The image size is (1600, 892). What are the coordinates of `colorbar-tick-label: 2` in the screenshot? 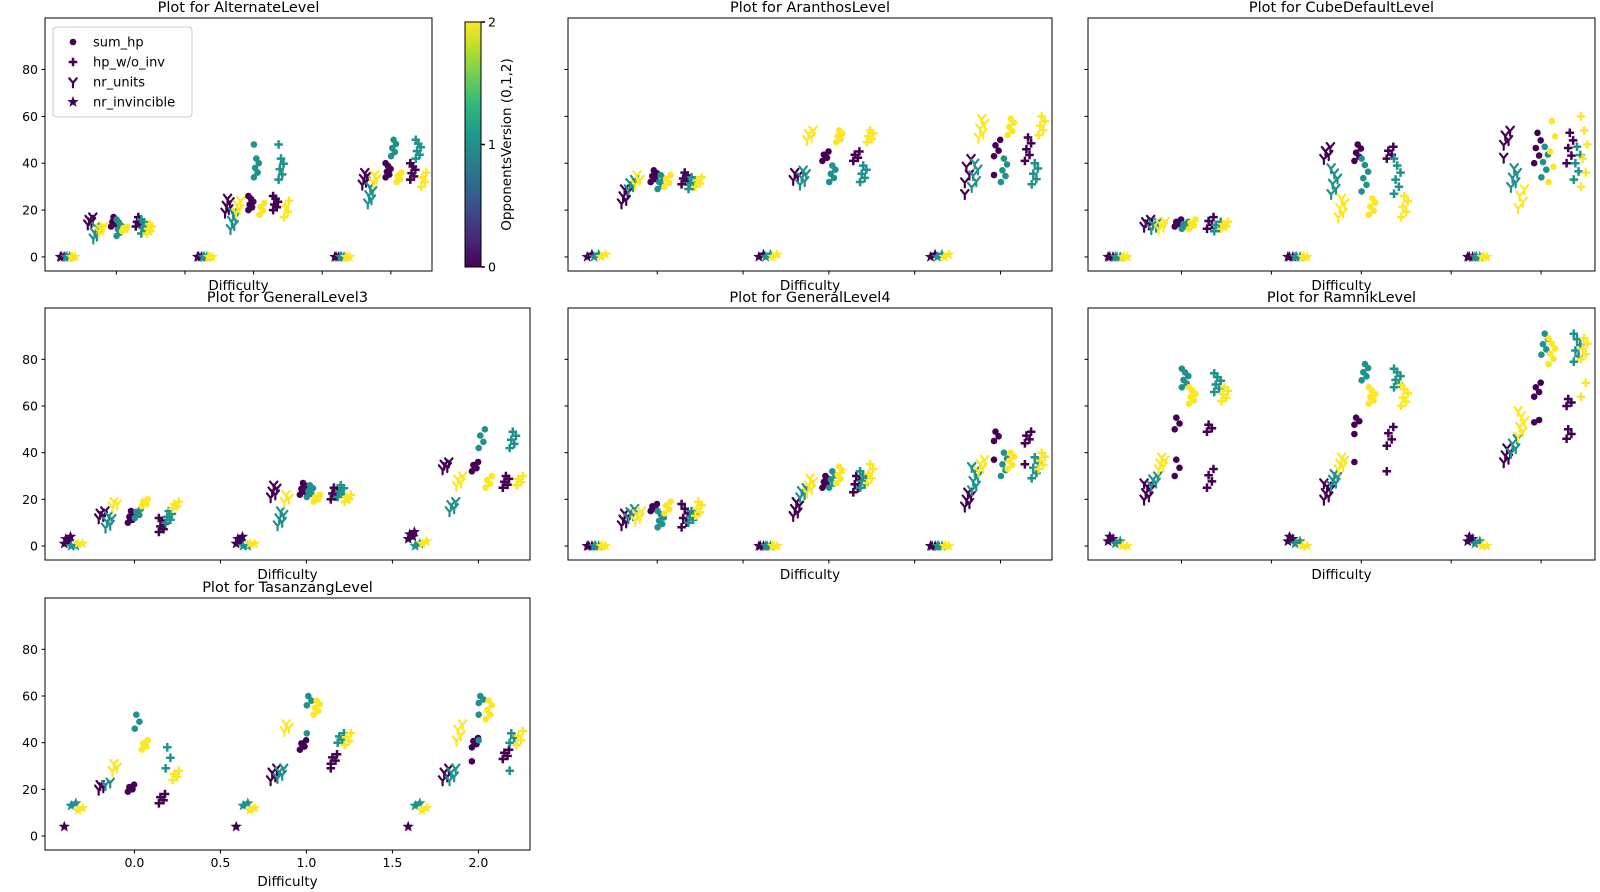 It's located at (492, 22).